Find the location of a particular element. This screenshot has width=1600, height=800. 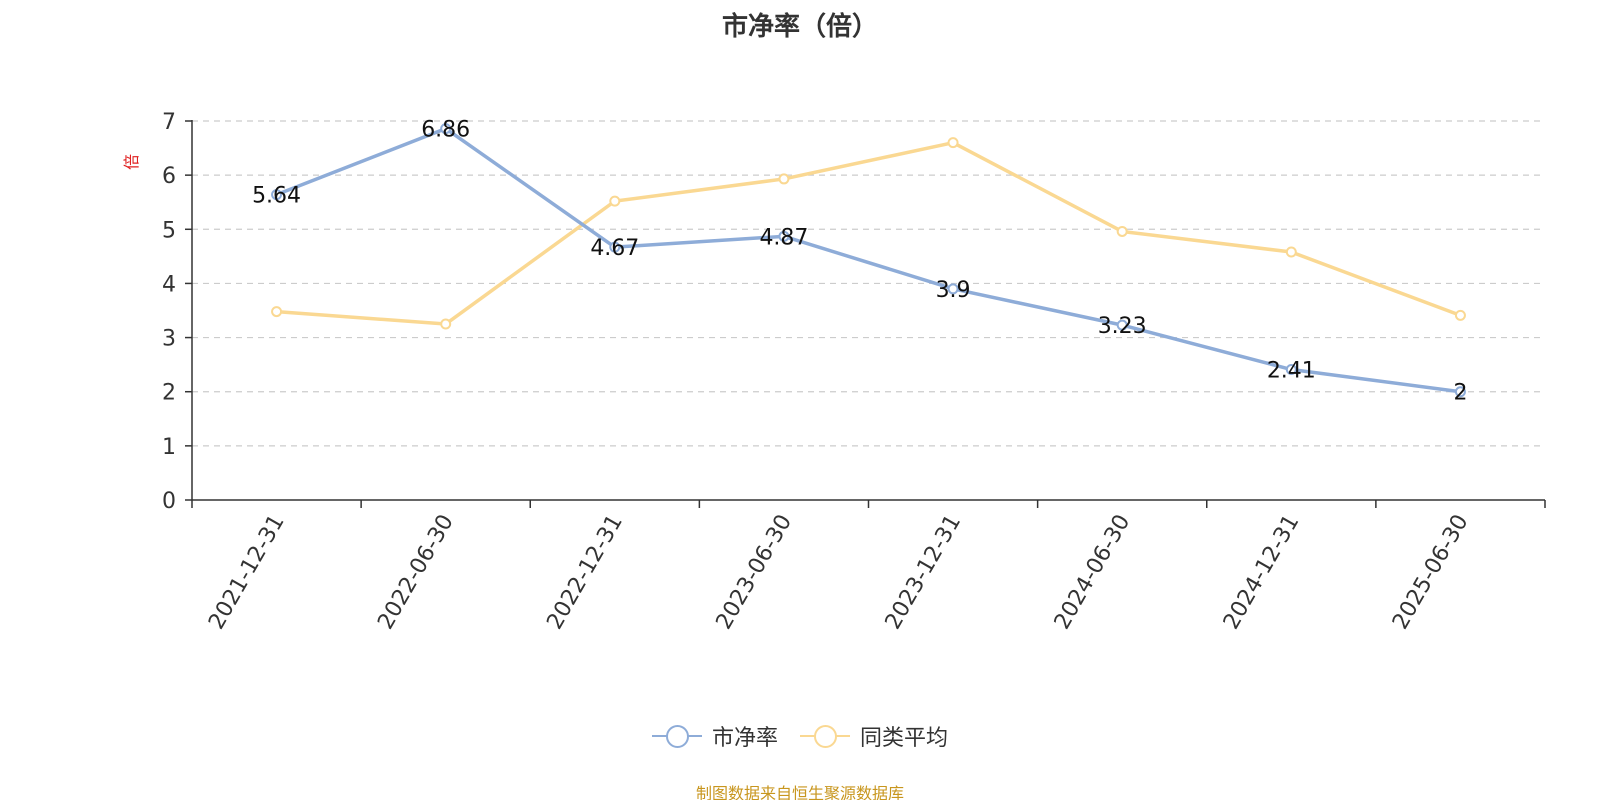

y-tick-label: 7 is located at coordinates (169, 122).